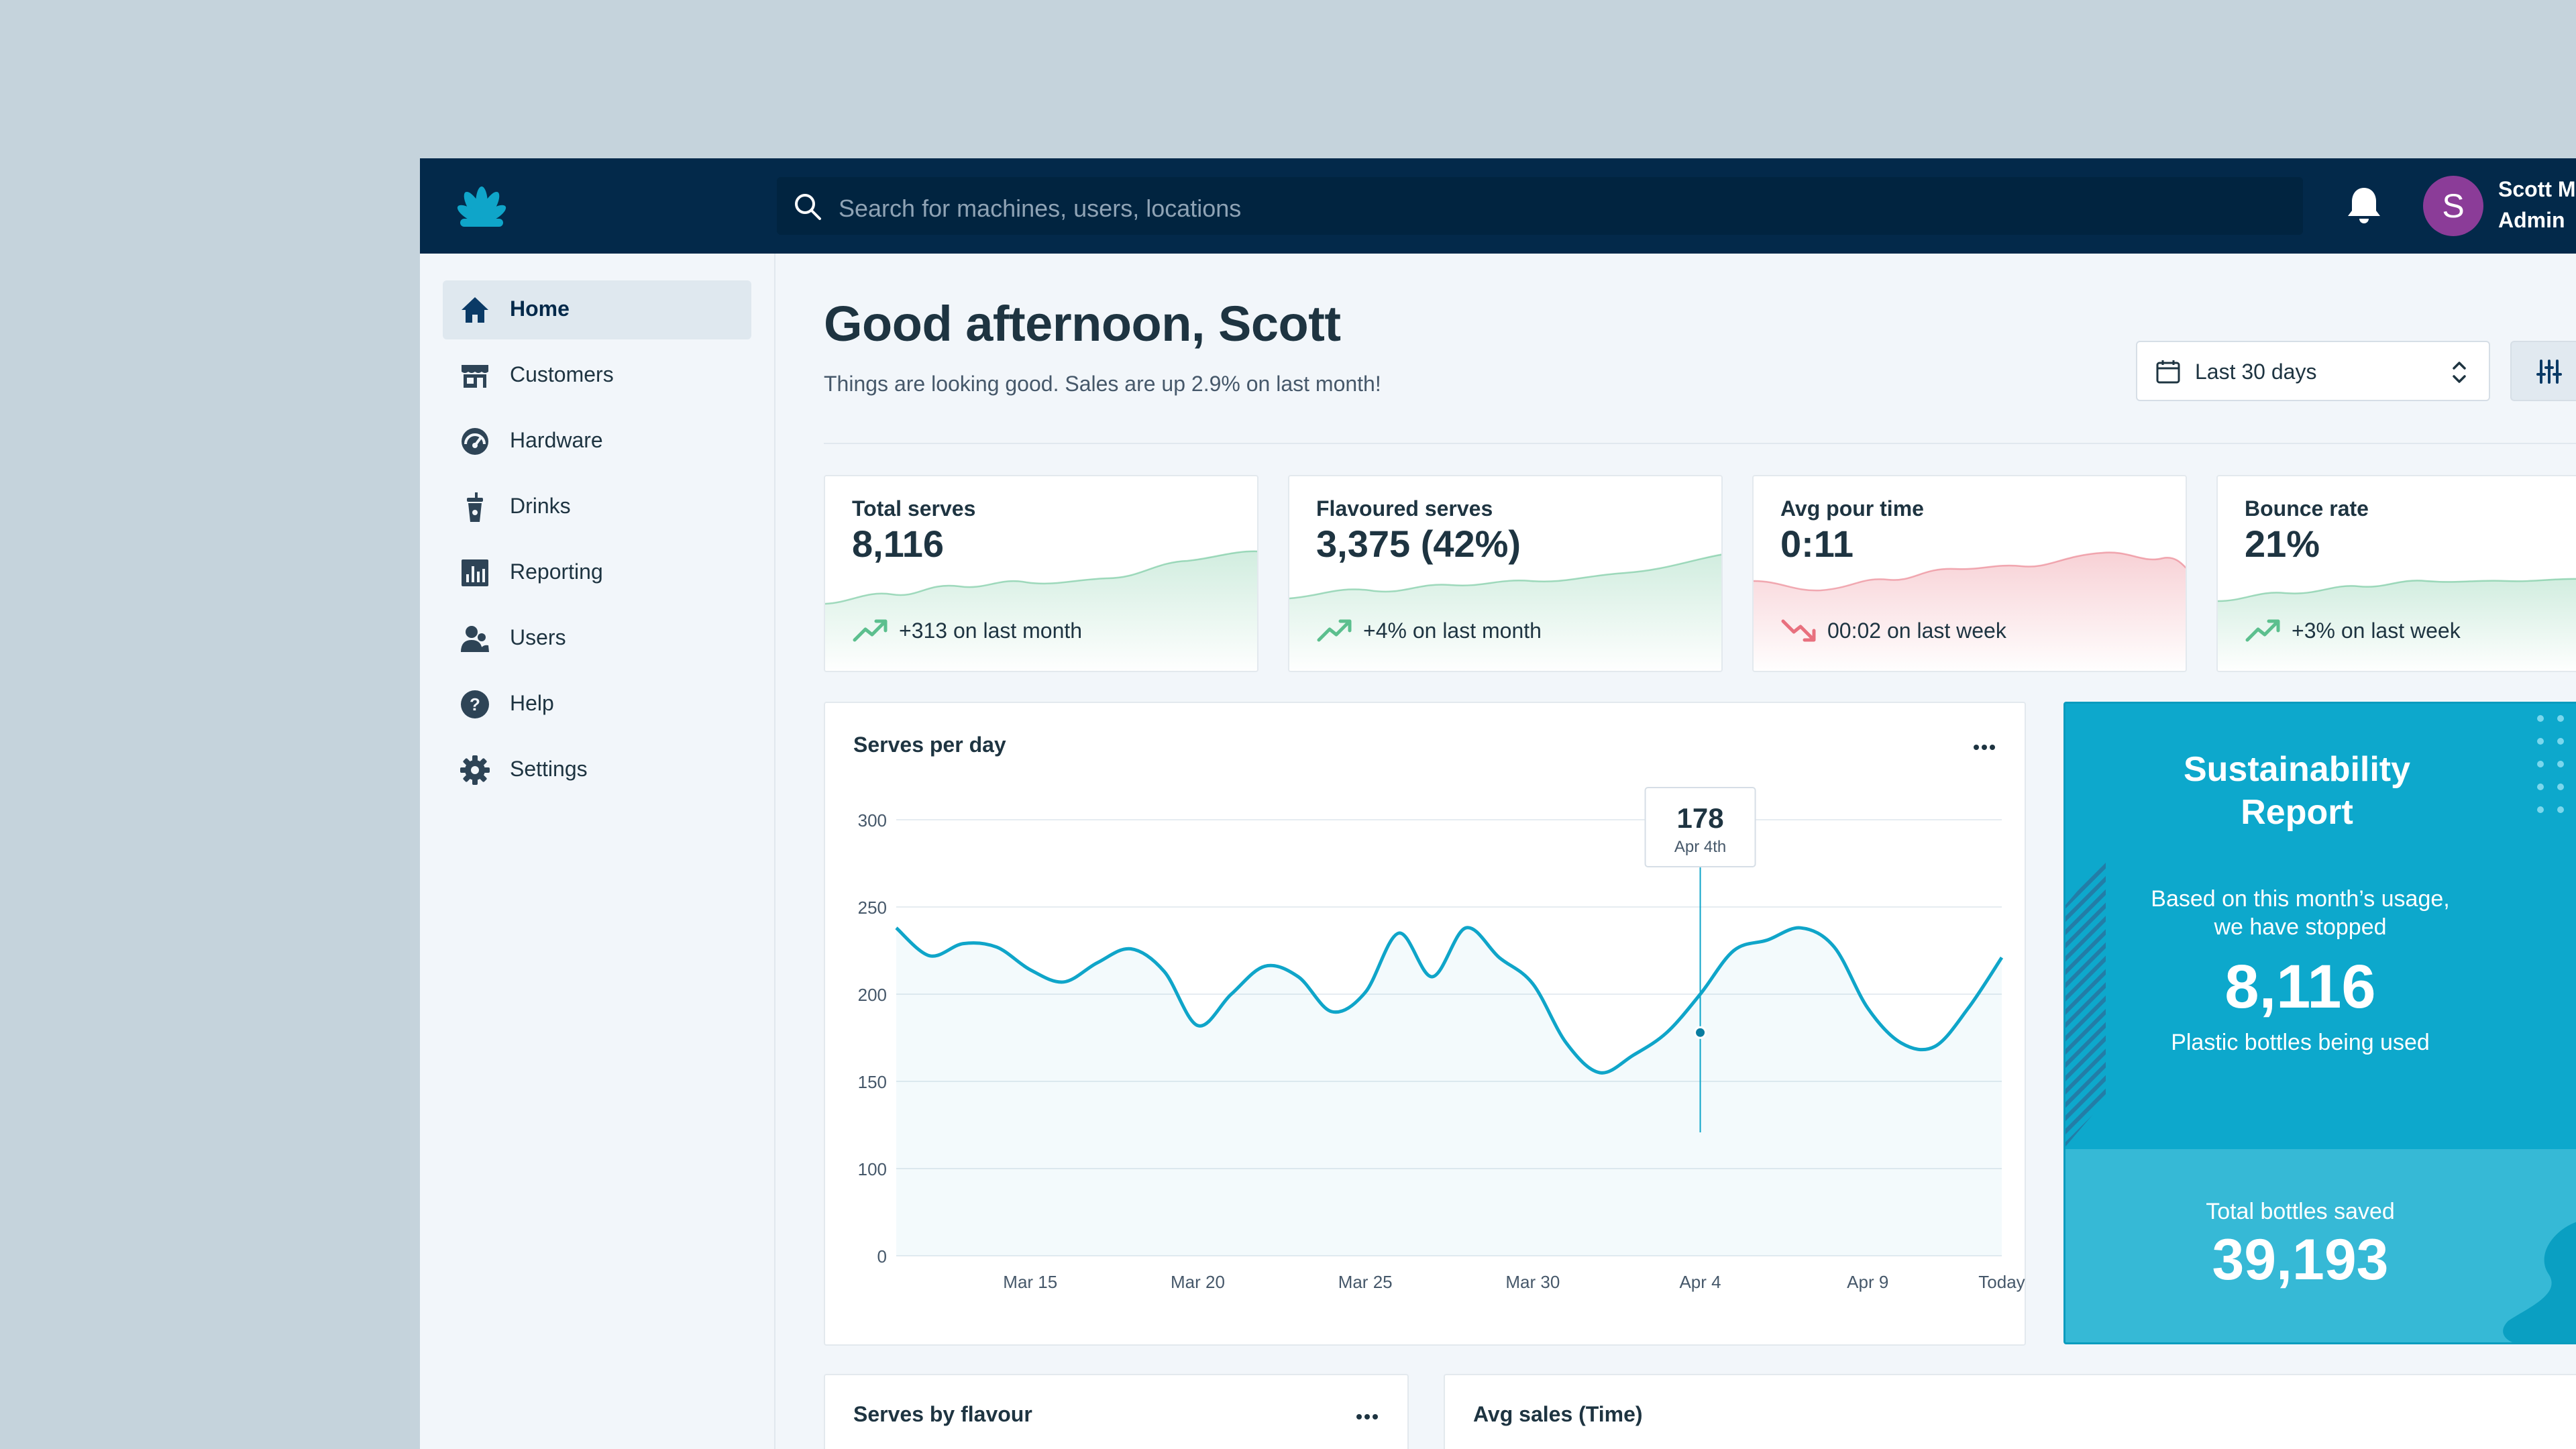  Describe the element at coordinates (1030, 1282) in the screenshot. I see `x-tick-label: Mar 15` at that location.